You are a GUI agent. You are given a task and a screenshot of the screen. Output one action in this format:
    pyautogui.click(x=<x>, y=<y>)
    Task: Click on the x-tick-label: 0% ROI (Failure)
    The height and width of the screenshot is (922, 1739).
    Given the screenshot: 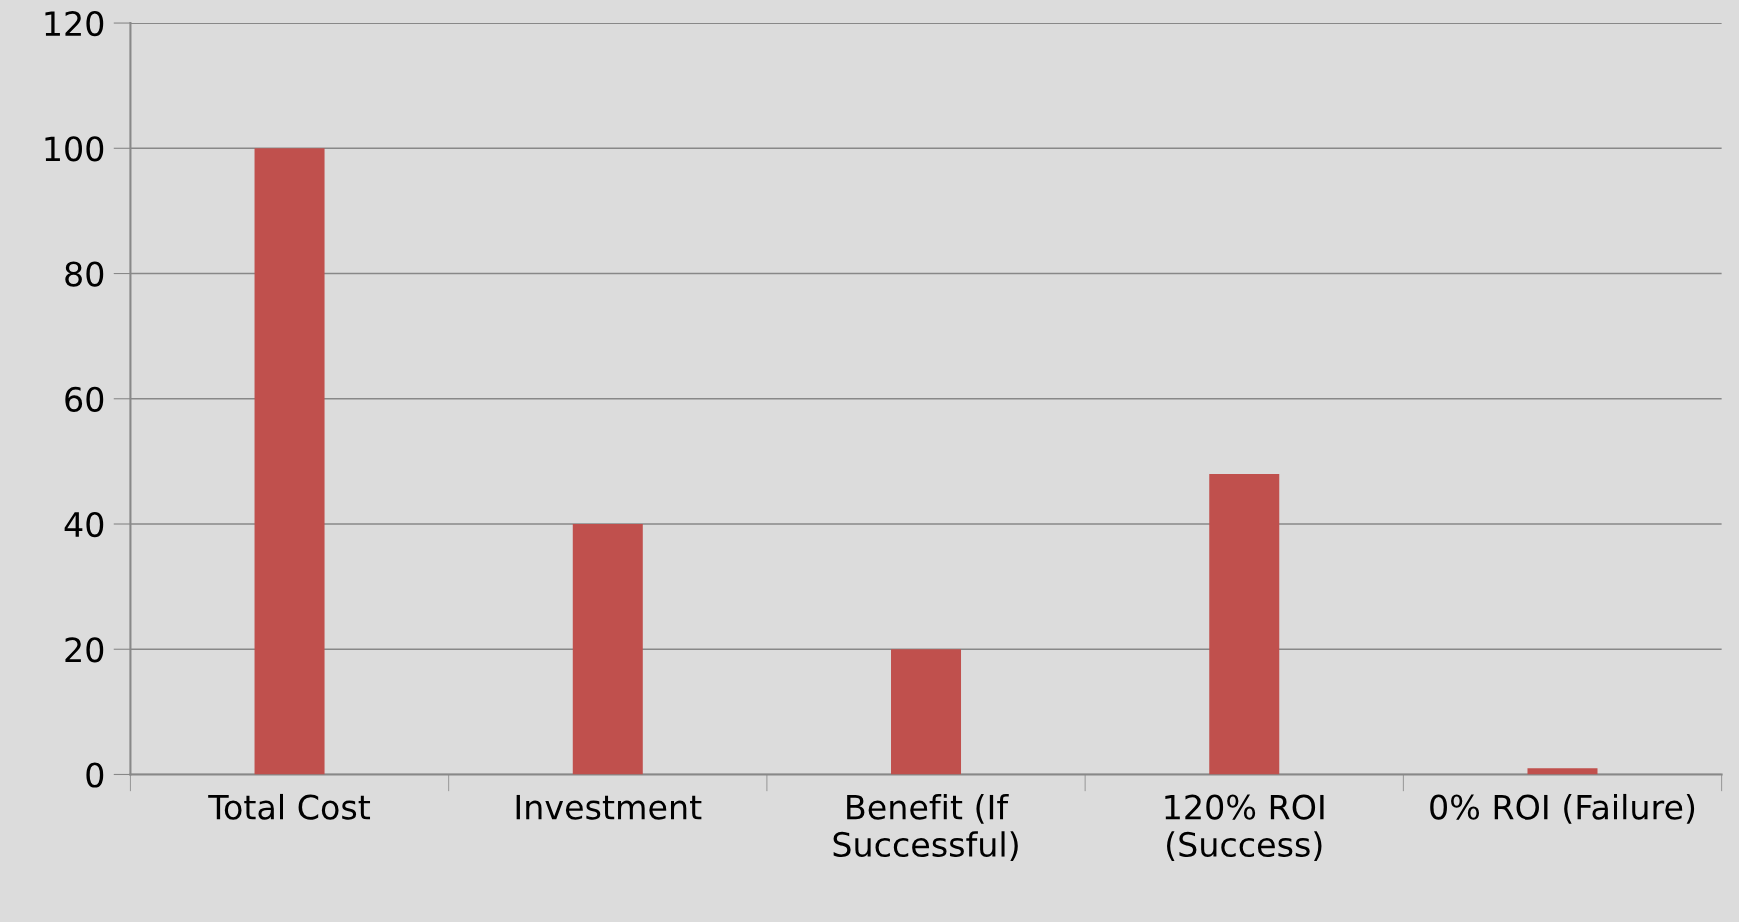 What is the action you would take?
    pyautogui.click(x=1562, y=808)
    